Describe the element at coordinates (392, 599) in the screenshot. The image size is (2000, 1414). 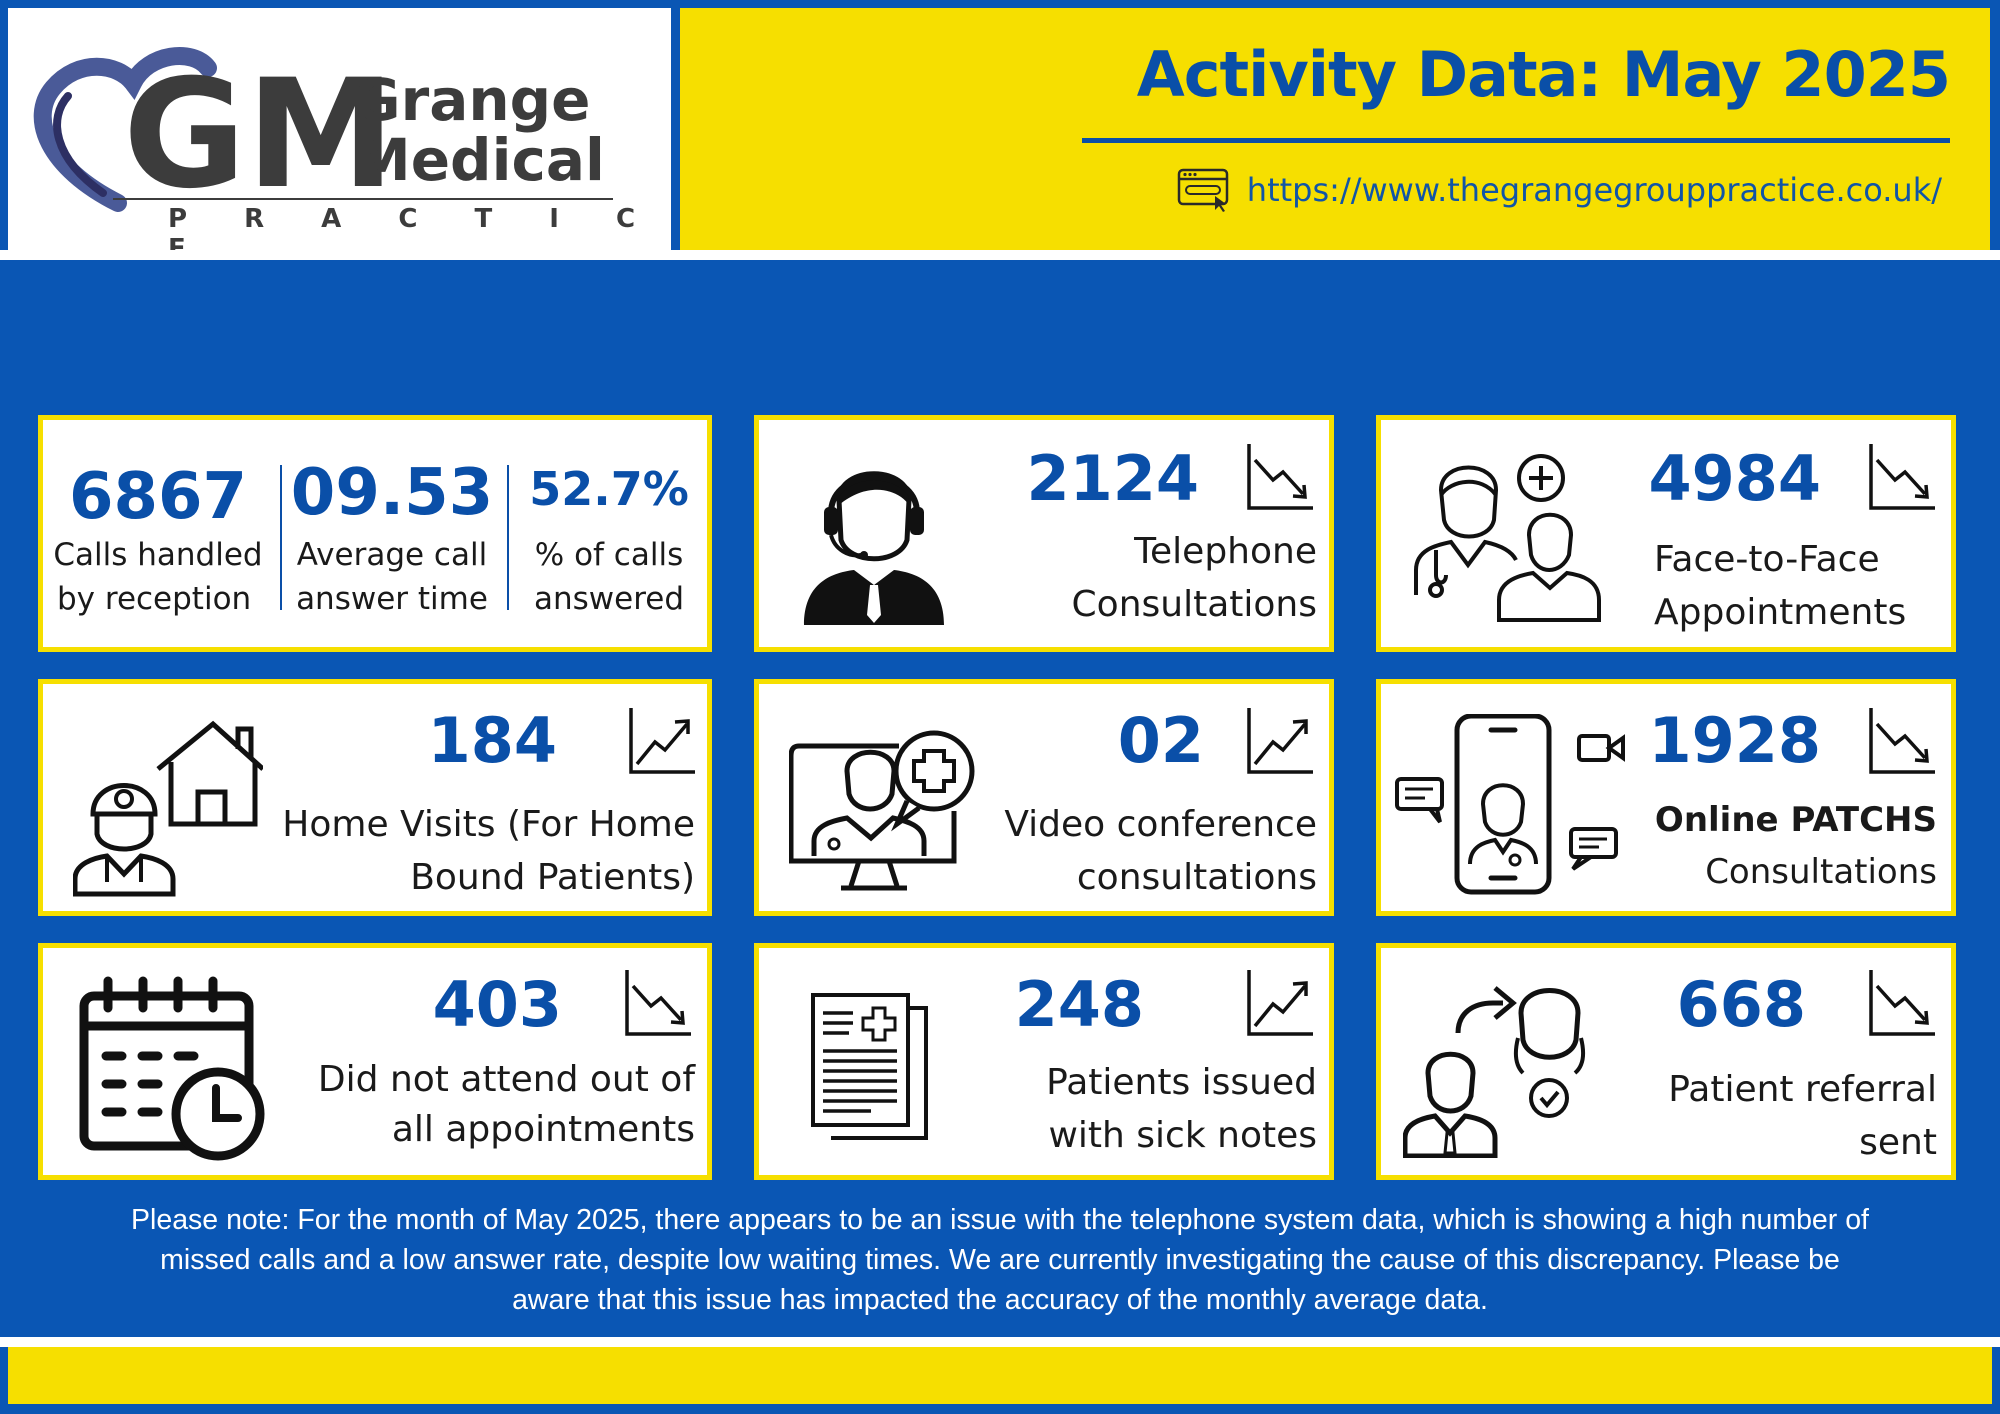
I see `avg-answer-label-2: answer time` at that location.